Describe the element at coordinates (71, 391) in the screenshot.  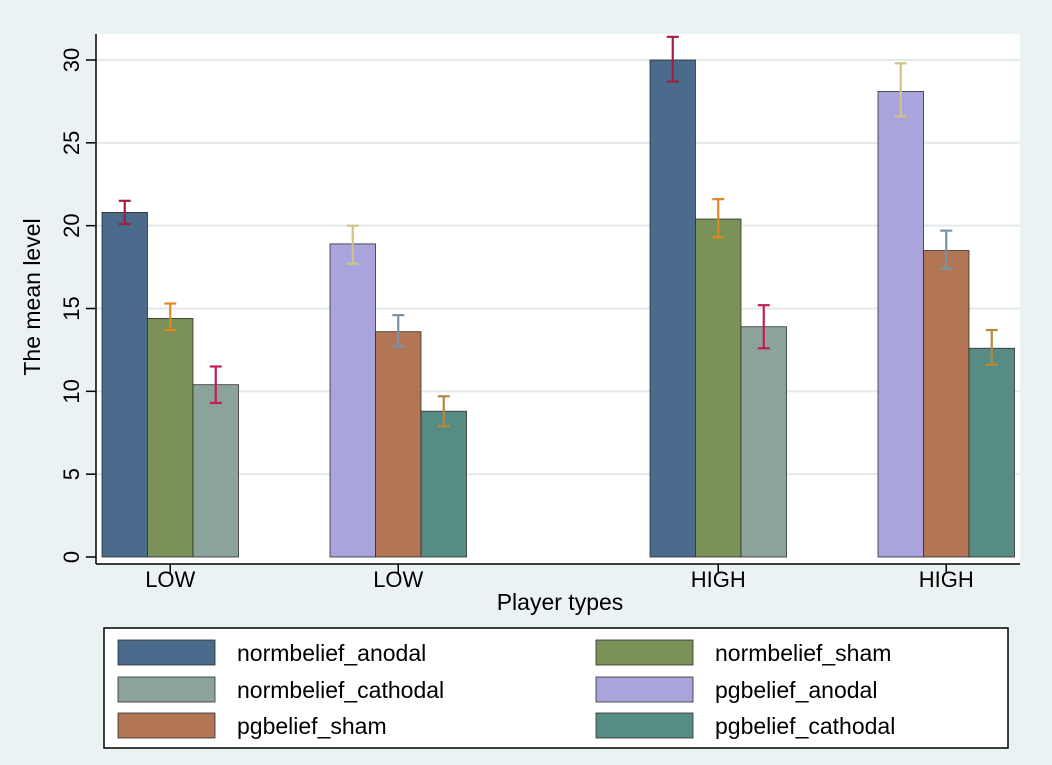
I see `y-tick-label: 10` at that location.